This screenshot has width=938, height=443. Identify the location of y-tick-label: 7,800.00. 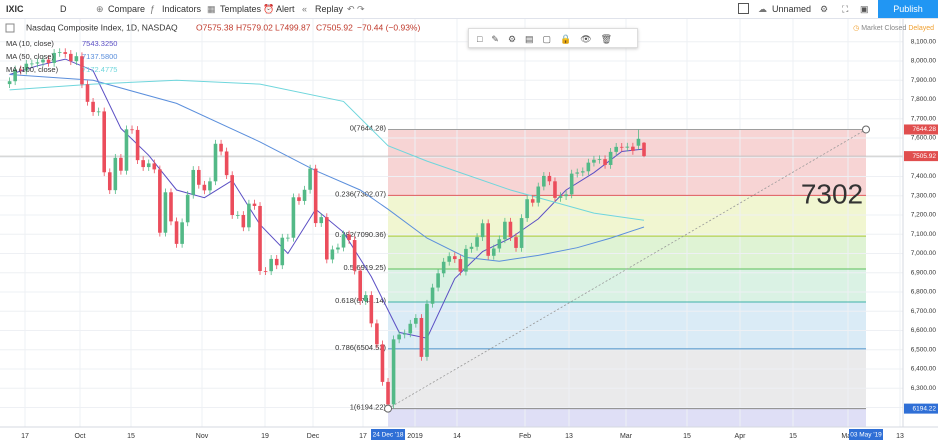
(924, 99).